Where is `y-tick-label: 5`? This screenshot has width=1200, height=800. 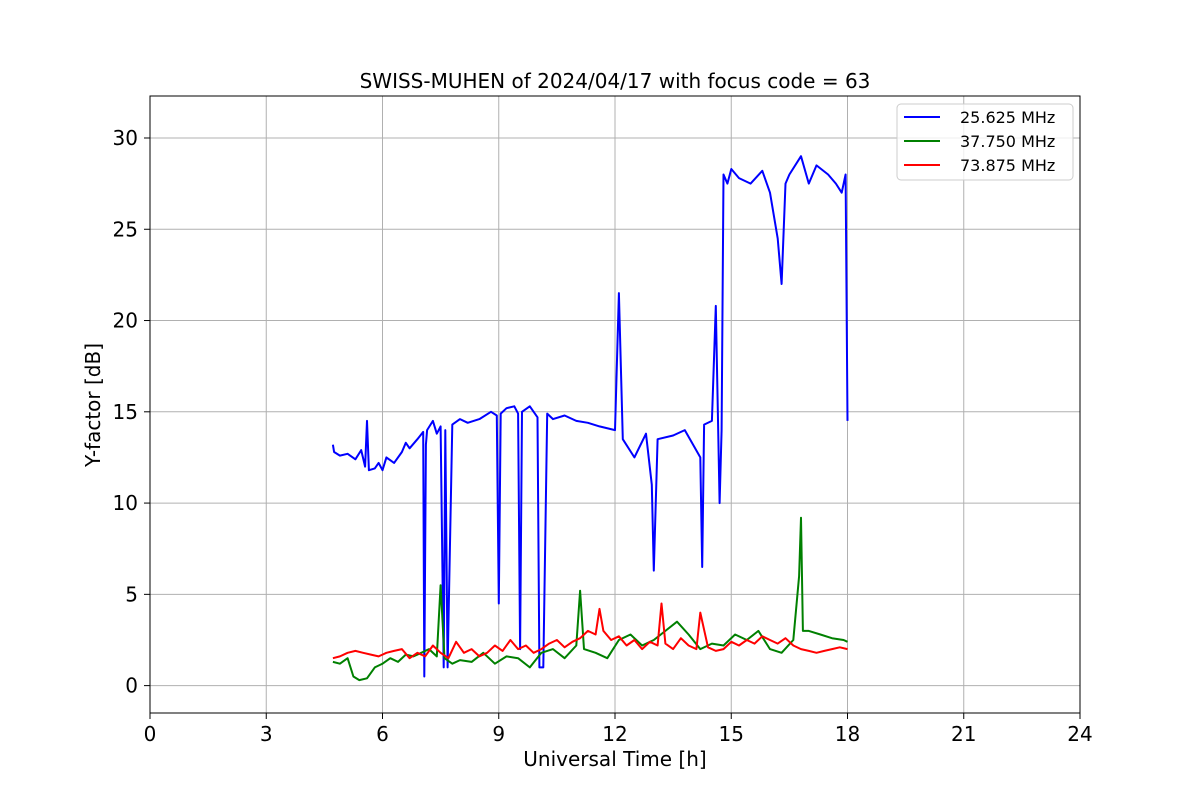
y-tick-label: 5 is located at coordinates (131, 594).